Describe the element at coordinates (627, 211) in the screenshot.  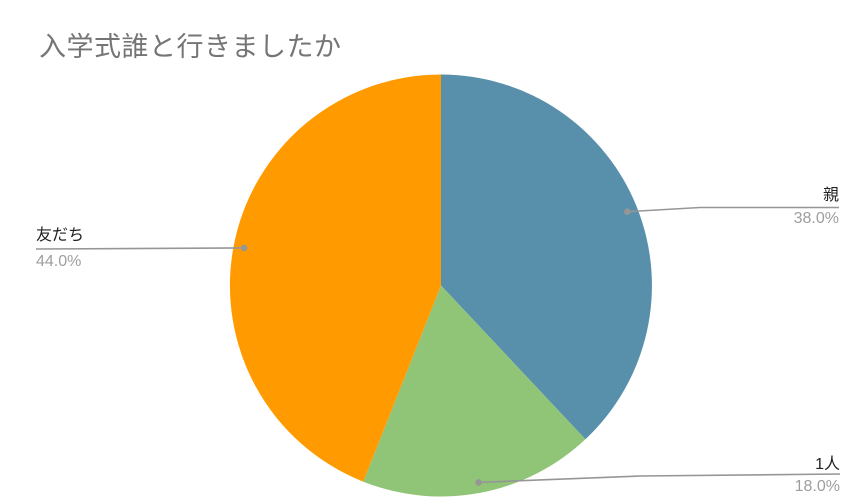
I see `leader-dot-parent` at that location.